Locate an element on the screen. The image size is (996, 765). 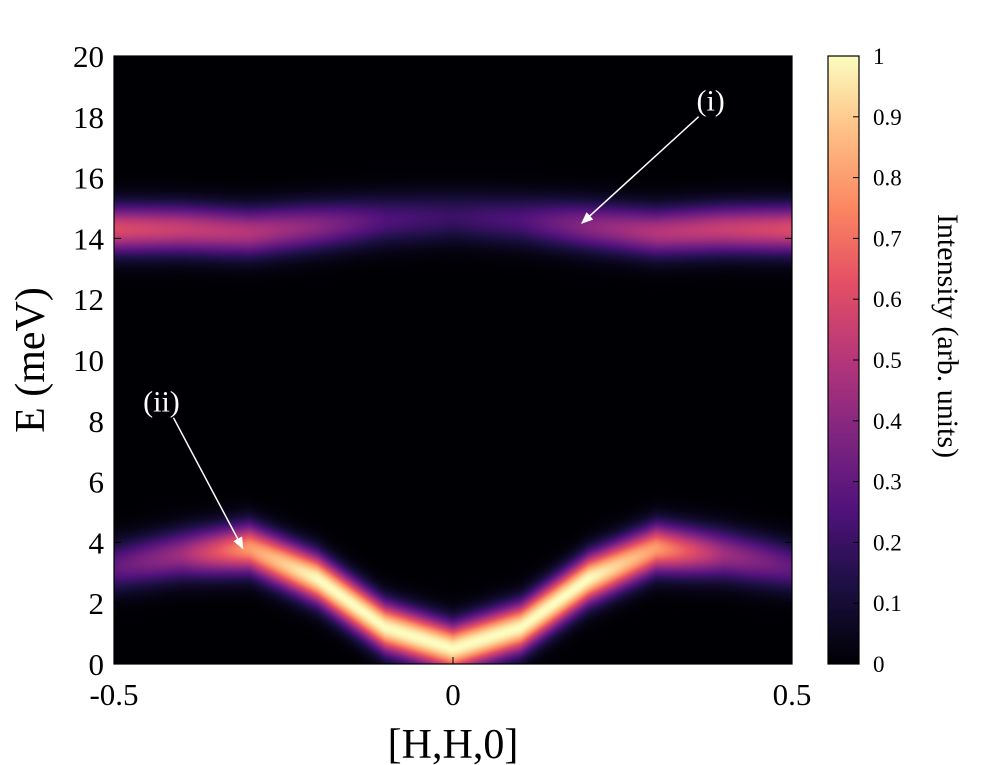
colorbar-tick-label: 0 is located at coordinates (879, 664).